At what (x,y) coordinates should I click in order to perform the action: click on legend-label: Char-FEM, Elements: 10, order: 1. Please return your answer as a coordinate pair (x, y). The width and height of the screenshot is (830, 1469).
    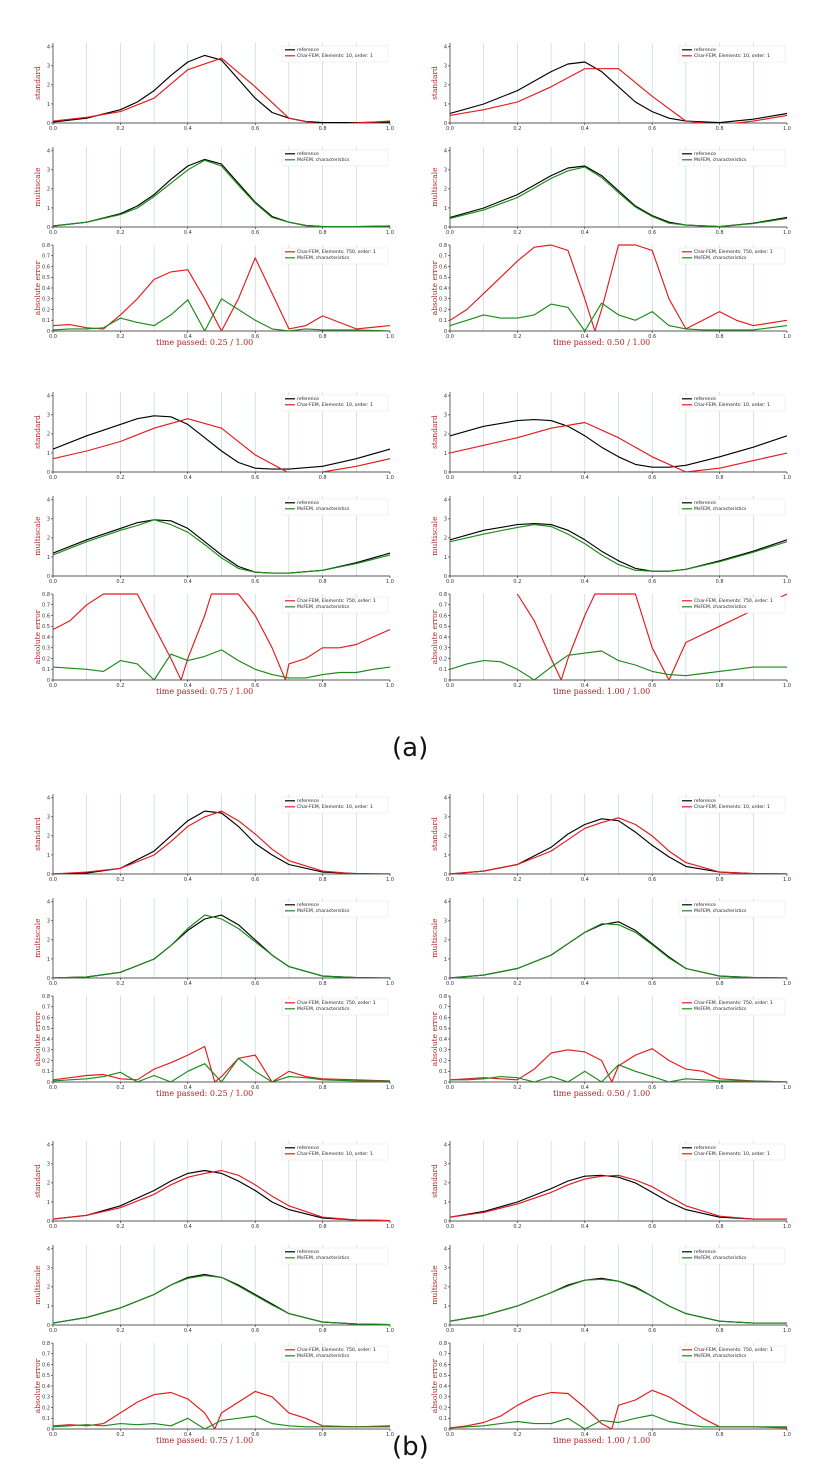
    Looking at the image, I should click on (335, 807).